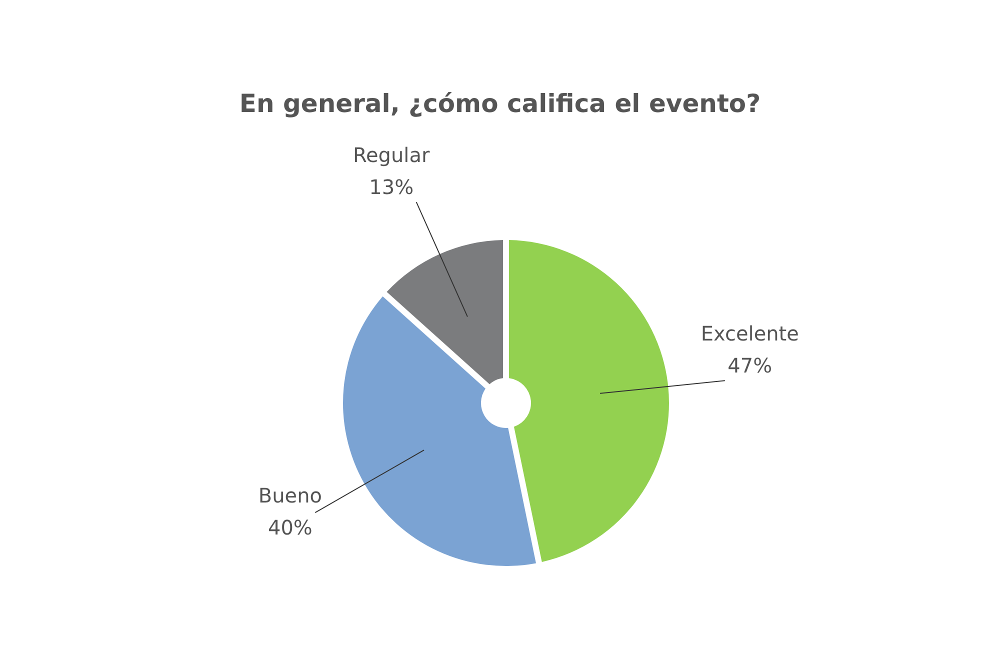  What do you see at coordinates (391, 155) in the screenshot?
I see `slice-label: Regular` at bounding box center [391, 155].